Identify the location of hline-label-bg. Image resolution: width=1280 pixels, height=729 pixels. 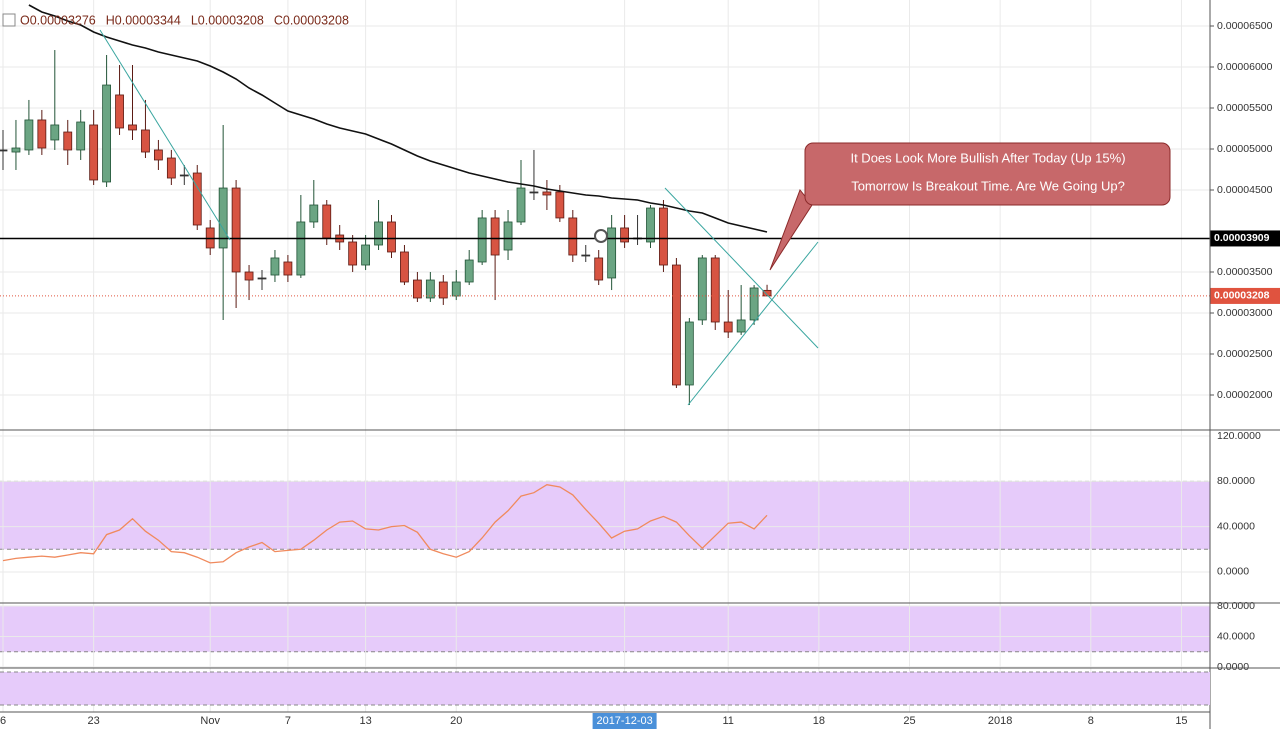
(1245, 238).